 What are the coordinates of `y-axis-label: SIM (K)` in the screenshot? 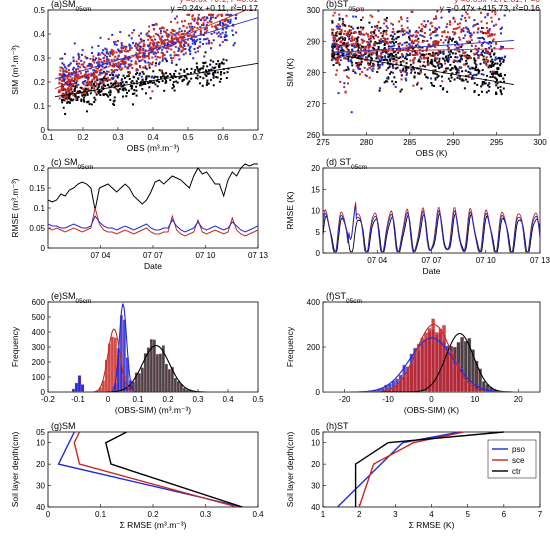 It's located at (290, 72).